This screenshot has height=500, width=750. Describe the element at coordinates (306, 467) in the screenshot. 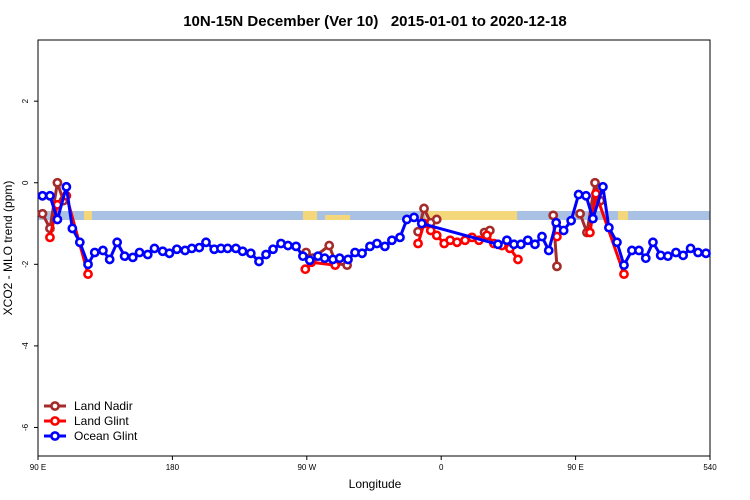

I see `x-tick-label: 90 W` at that location.